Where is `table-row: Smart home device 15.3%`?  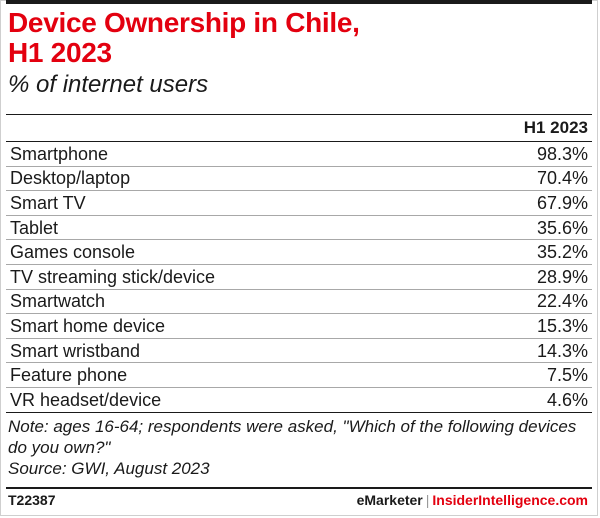
table-row: Smart home device 15.3% is located at coordinates (299, 326).